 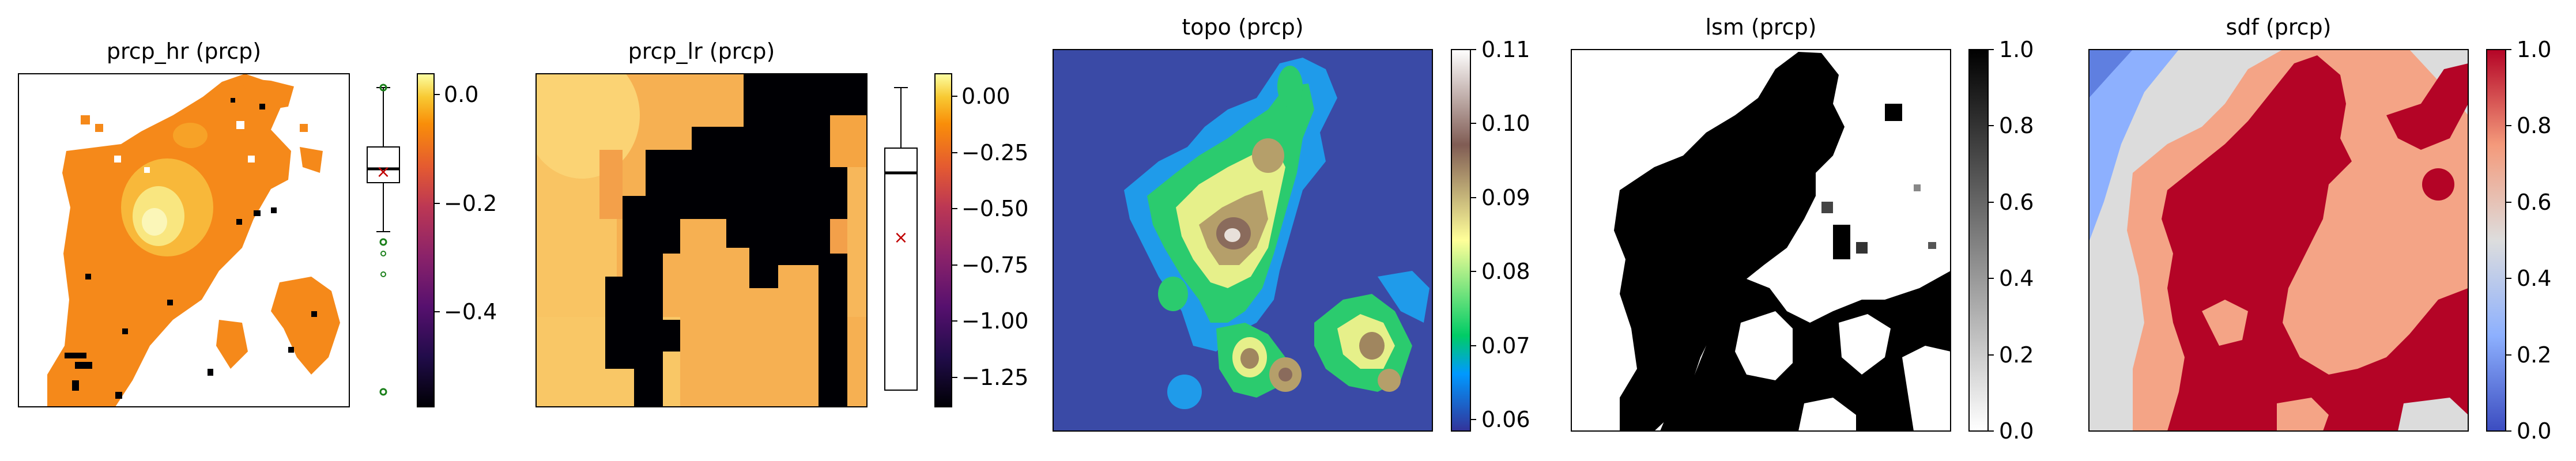 I want to click on heatmap-topo, so click(x=1242, y=241).